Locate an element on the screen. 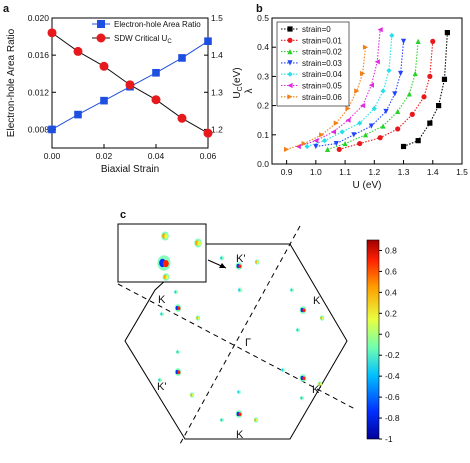  chart-b-ytick-label: 0.5 is located at coordinates (263, 18).